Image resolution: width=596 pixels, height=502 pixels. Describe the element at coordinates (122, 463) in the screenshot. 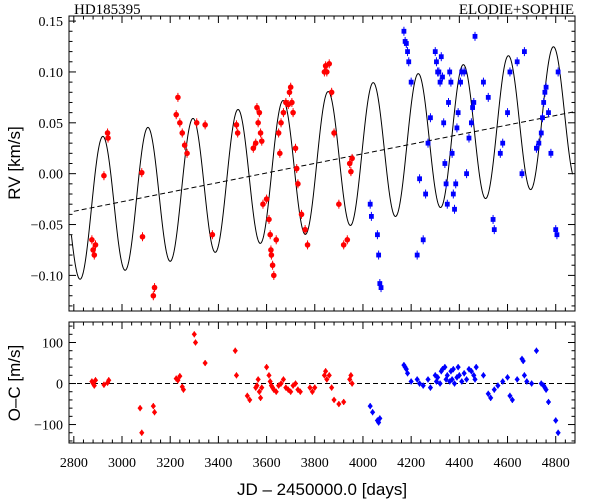

I see `x-tick-label: 3000` at that location.